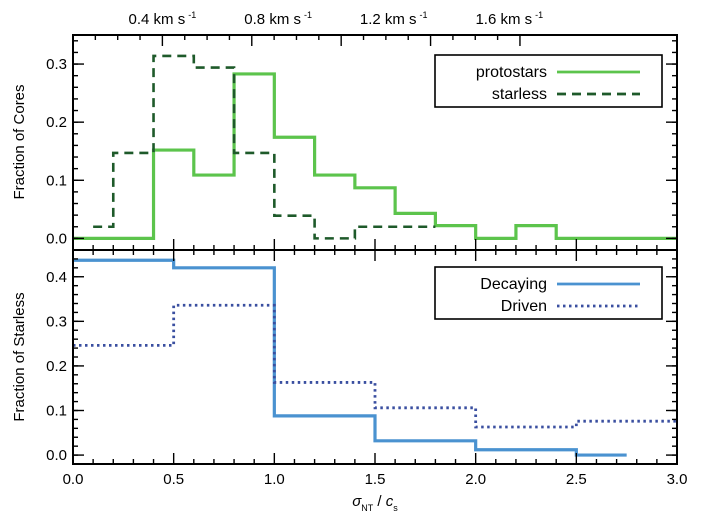 The height and width of the screenshot is (518, 712). Describe the element at coordinates (576, 479) in the screenshot. I see `x-tick-label: 2.5` at that location.